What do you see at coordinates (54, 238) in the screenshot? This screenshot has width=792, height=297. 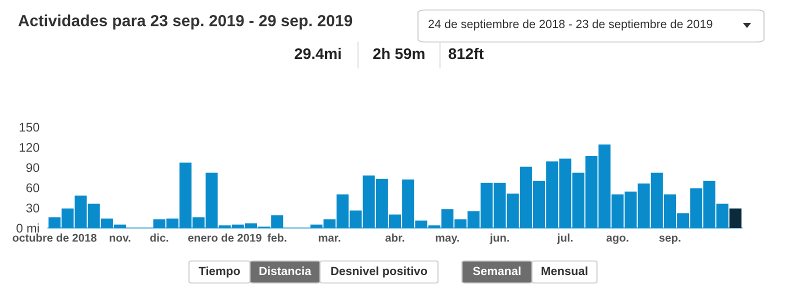 I see `x-tick-label: octubre de 2018` at bounding box center [54, 238].